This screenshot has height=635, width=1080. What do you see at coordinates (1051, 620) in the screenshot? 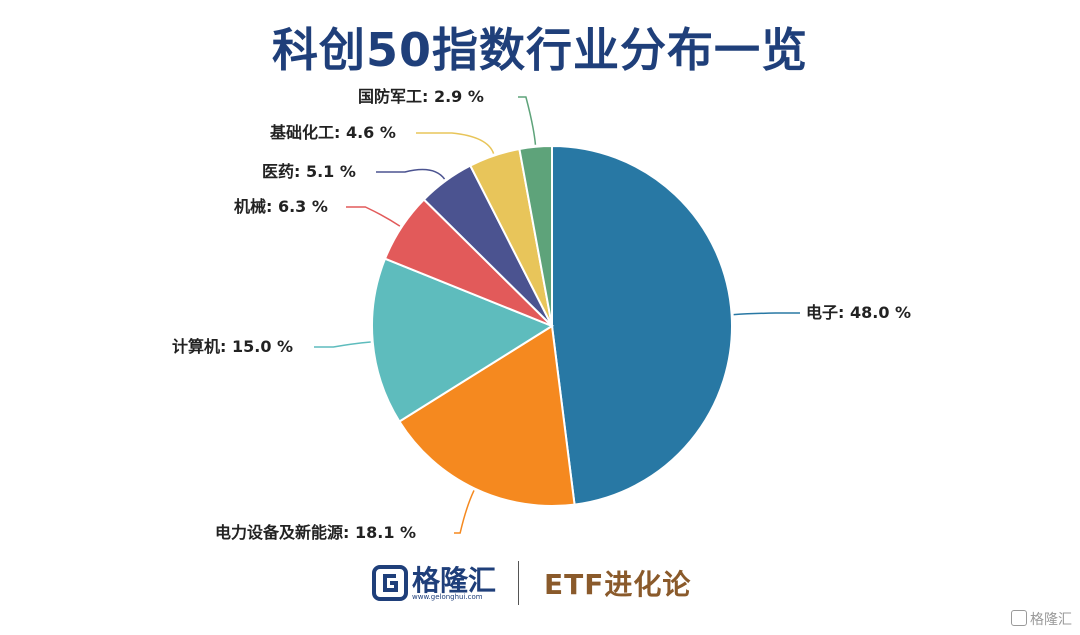
I see `watermark-text: 格隆汇` at bounding box center [1051, 620].